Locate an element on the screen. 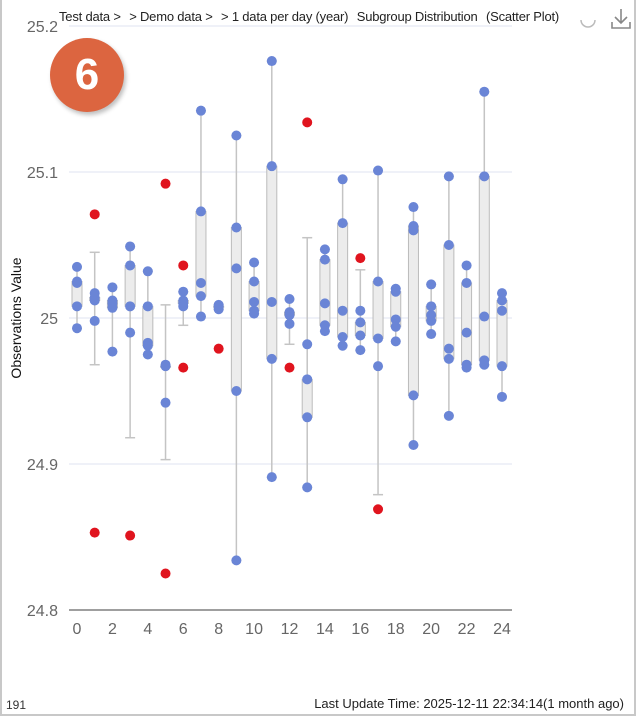  y-tick-label: 25 is located at coordinates (49, 319).